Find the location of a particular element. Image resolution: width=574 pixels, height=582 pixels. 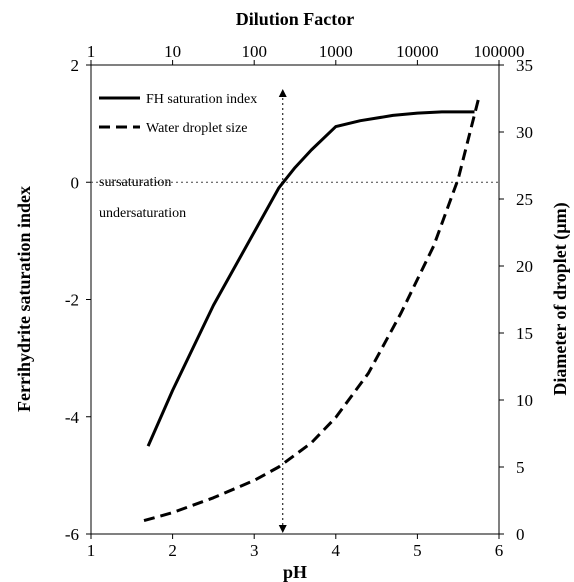

legend-label-fh: FH saturation index is located at coordinates (201, 99).